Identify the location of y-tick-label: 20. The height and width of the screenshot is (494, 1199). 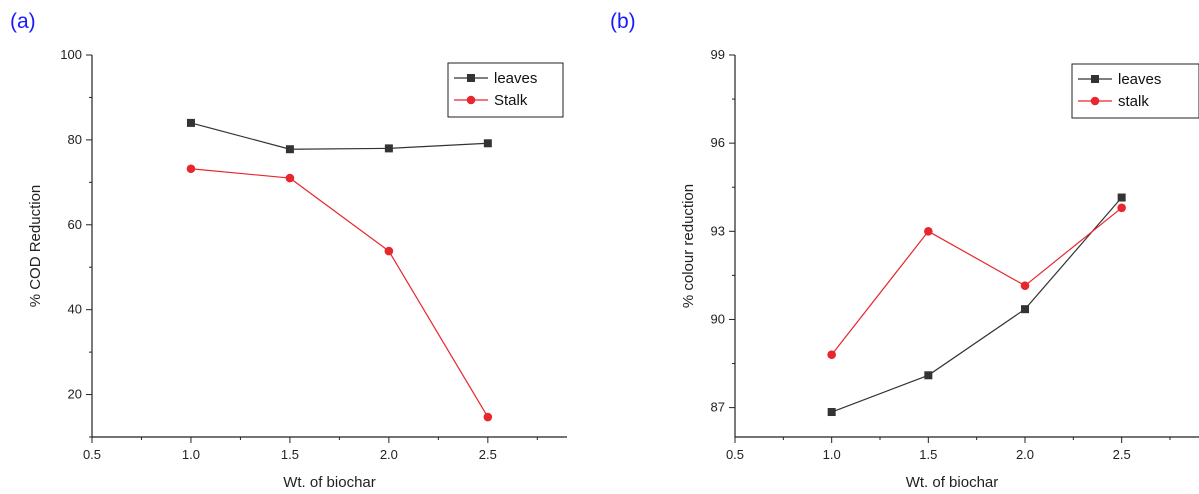
(75, 394).